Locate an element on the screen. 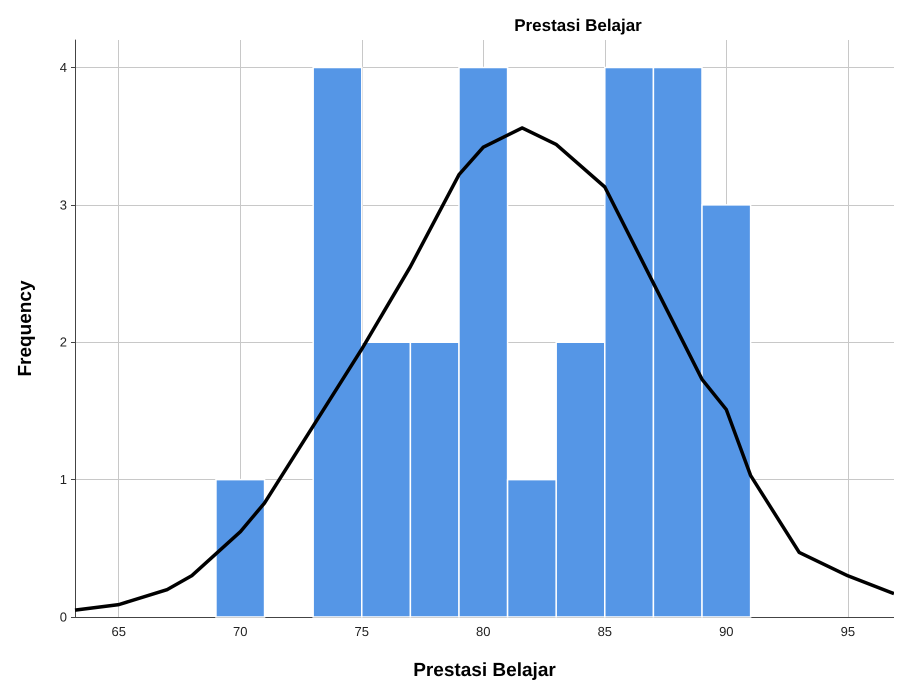 This screenshot has width=902, height=693. y-tick-label: 1 is located at coordinates (63, 480).